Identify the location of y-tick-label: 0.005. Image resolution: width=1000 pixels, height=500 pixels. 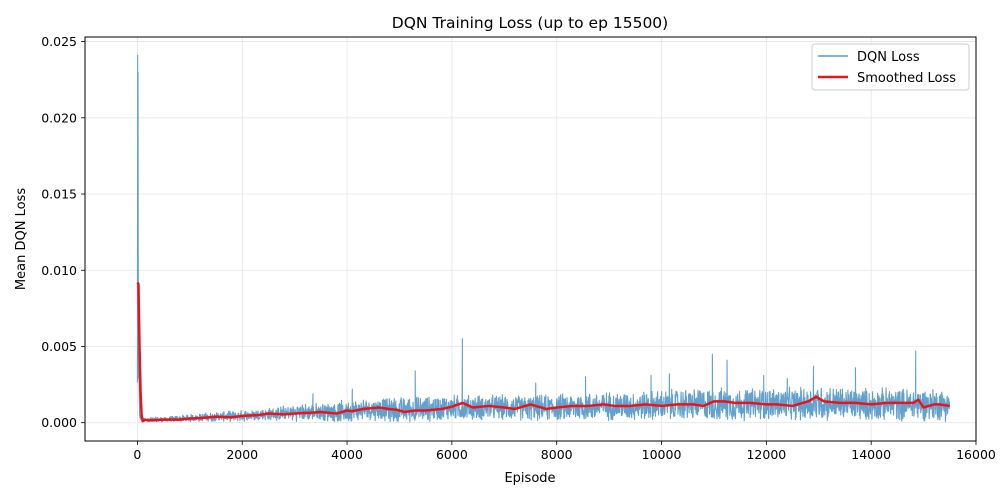
(59, 346).